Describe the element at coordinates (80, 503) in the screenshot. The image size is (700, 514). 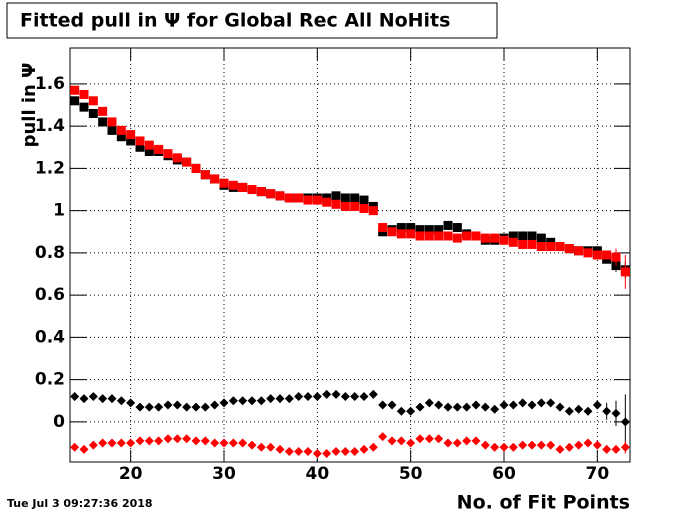
I see `timestamp: Tue Jul 3 09:27:36 2018` at that location.